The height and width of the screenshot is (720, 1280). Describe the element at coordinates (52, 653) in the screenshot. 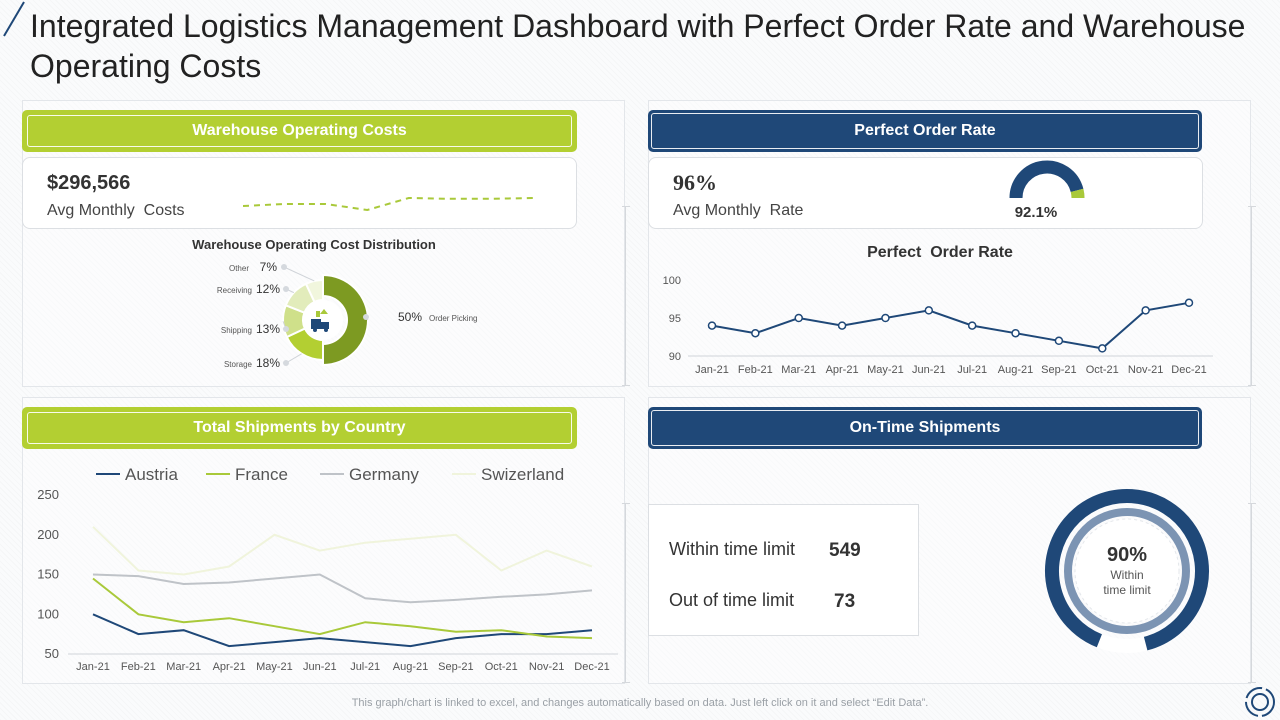

I see `y-tick-label: 50` at that location.